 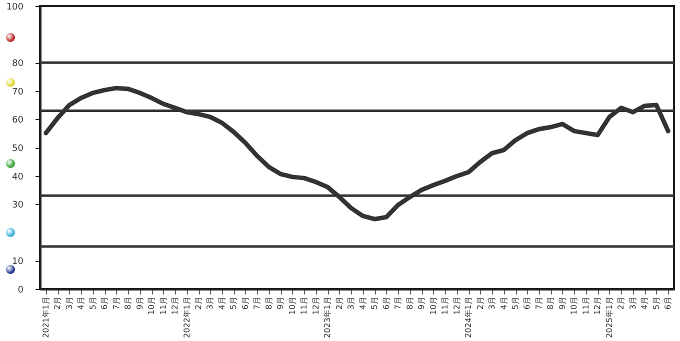 I want to click on x-tick-label: 2023年1月, so click(x=327, y=317).